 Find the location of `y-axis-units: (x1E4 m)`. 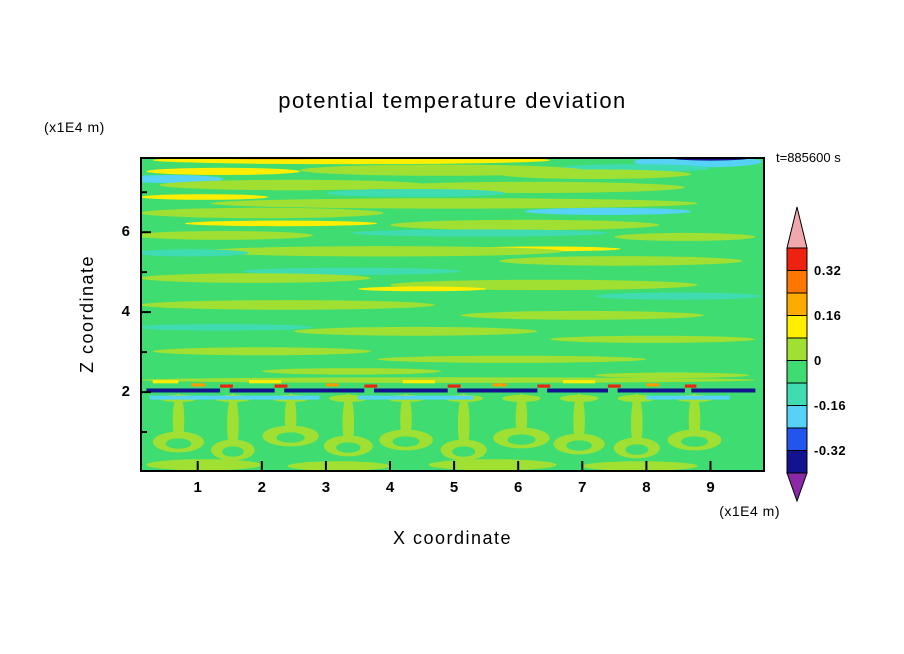

y-axis-units: (x1E4 m) is located at coordinates (74, 127).